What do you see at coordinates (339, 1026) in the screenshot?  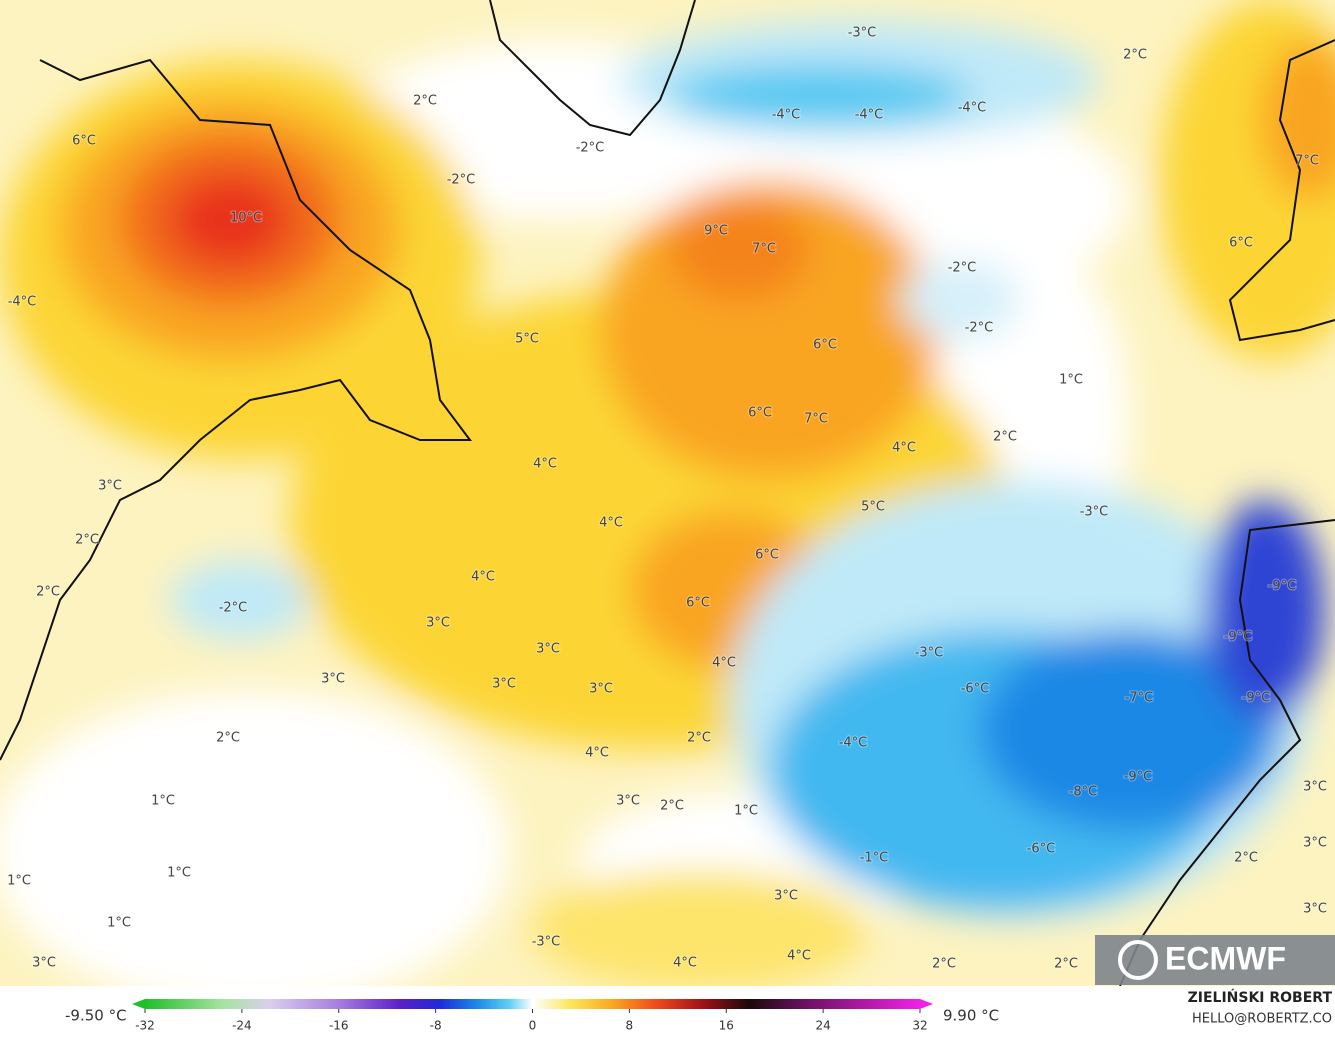 I see `colorbar-tick-label: -16` at bounding box center [339, 1026].